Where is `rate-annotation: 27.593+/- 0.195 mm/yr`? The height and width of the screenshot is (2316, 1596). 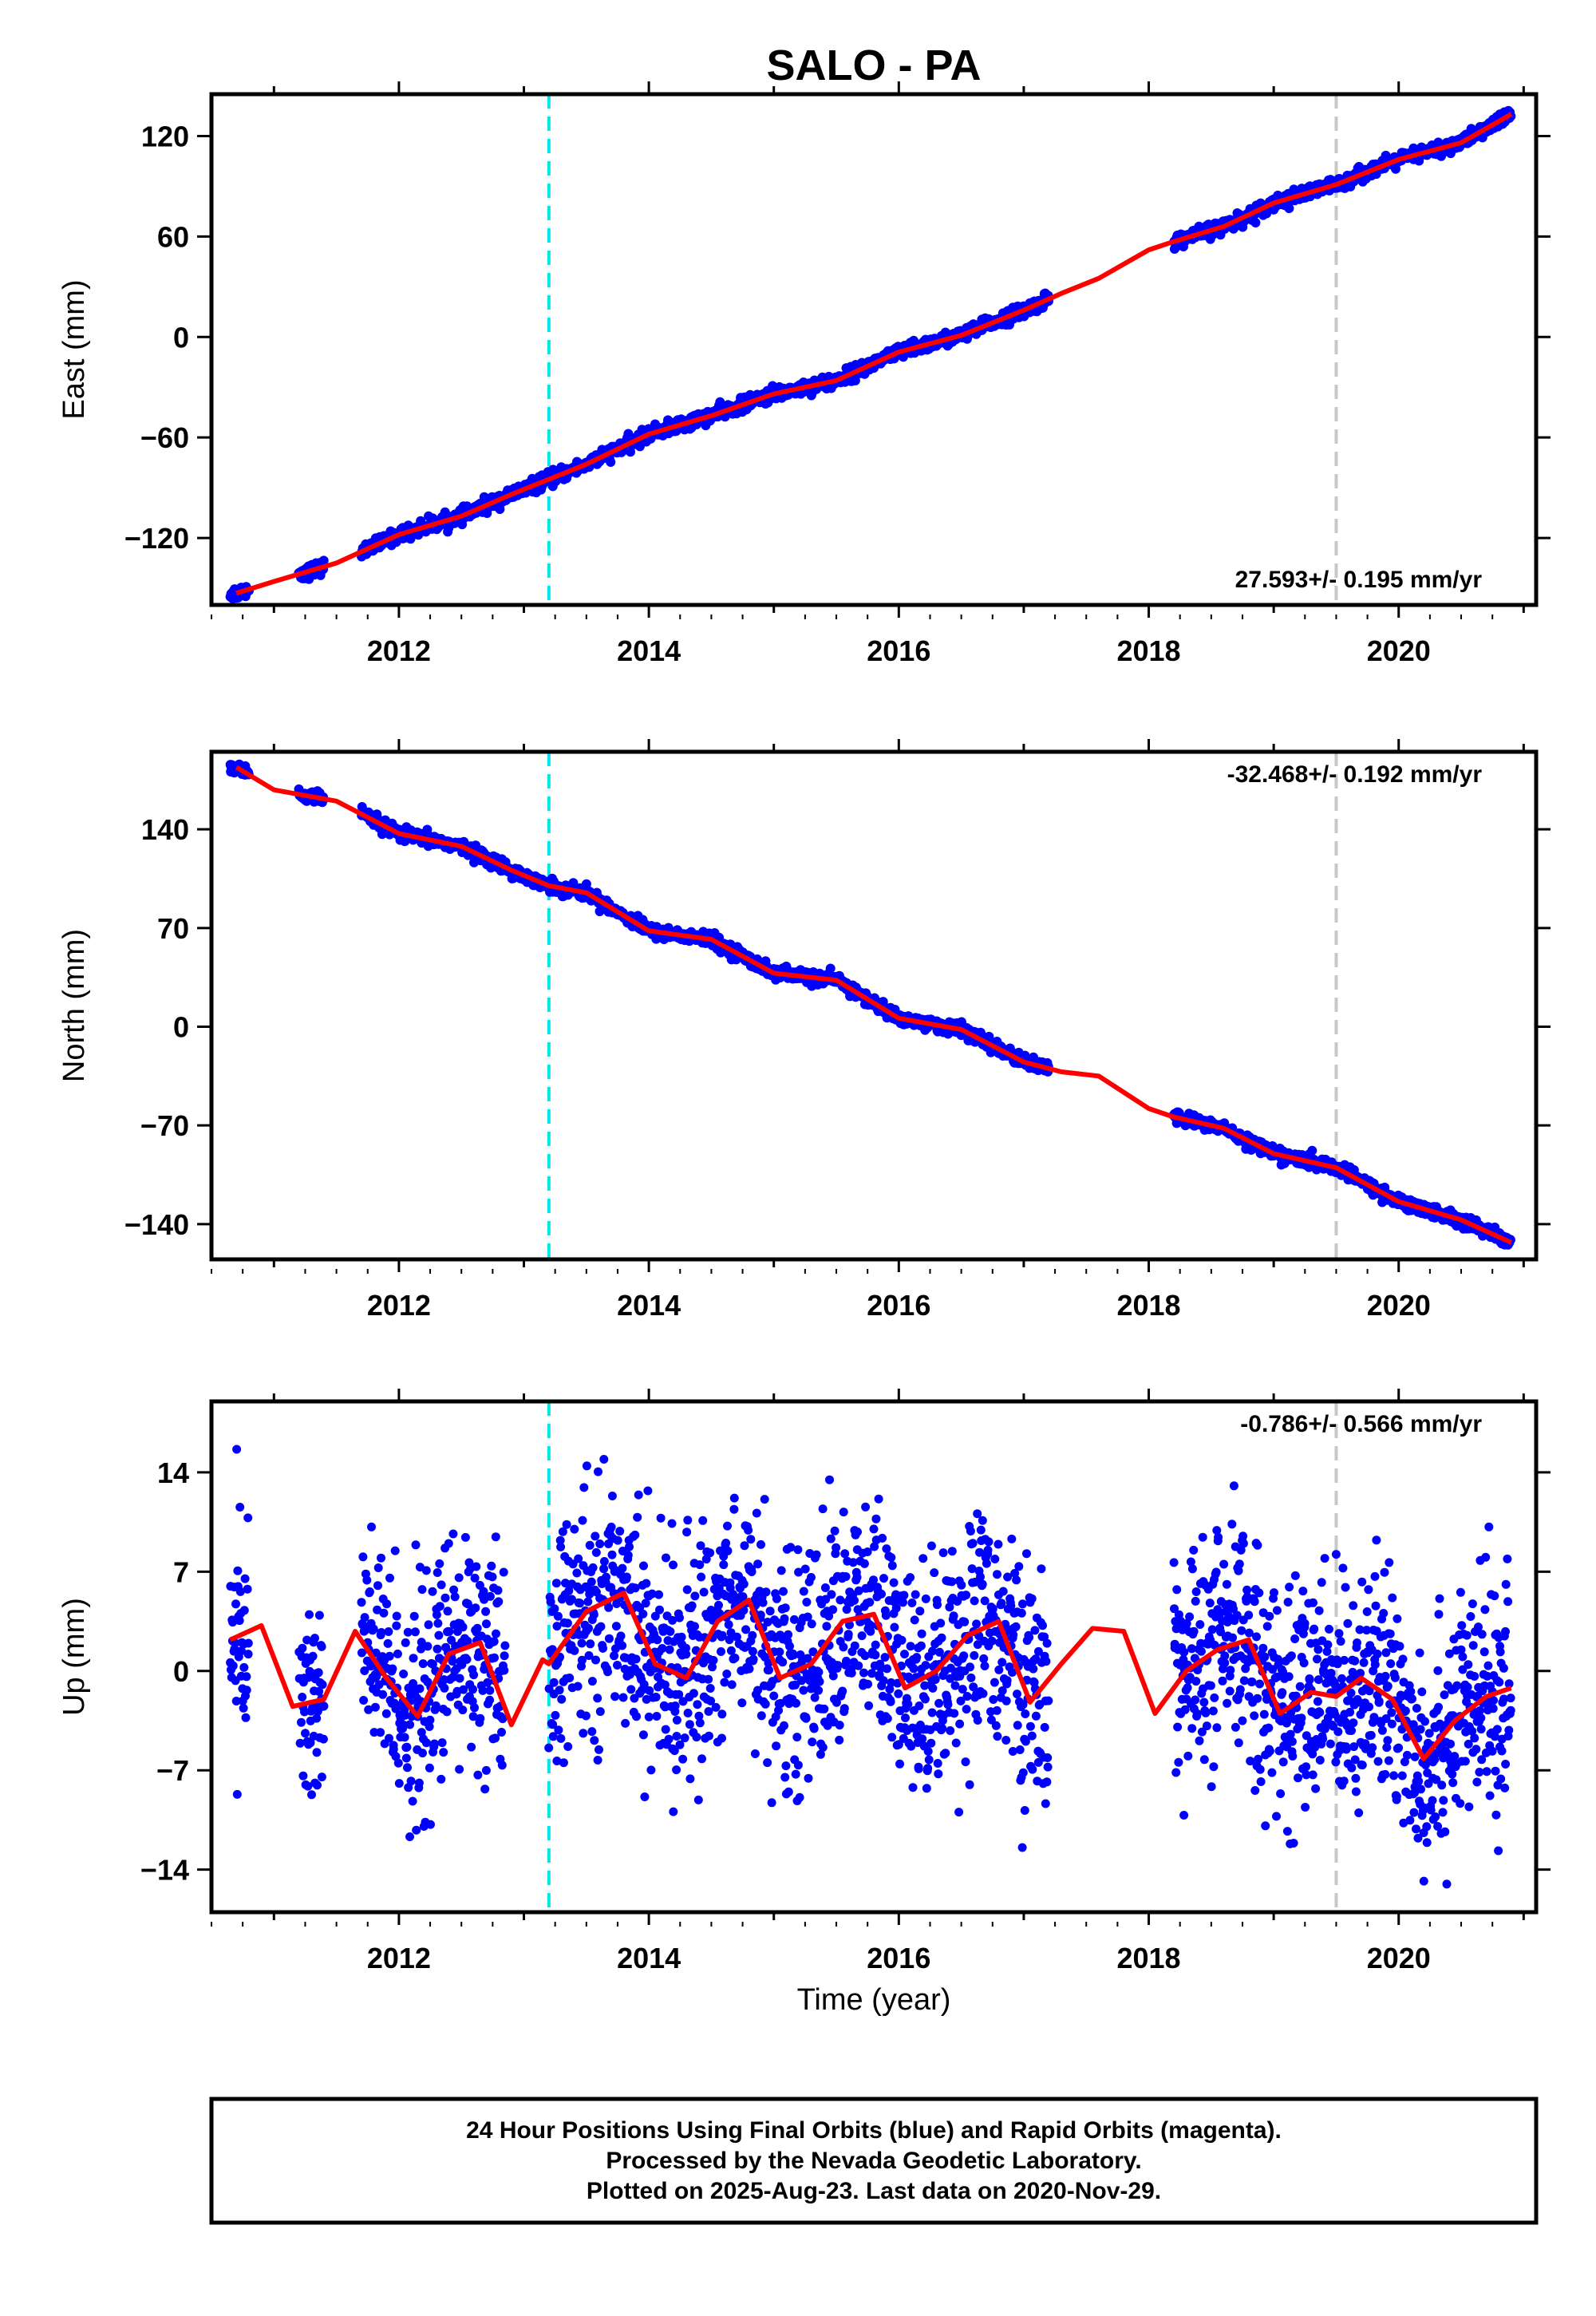
rate-annotation: 27.593+/- 0.195 mm/yr is located at coordinates (1359, 580).